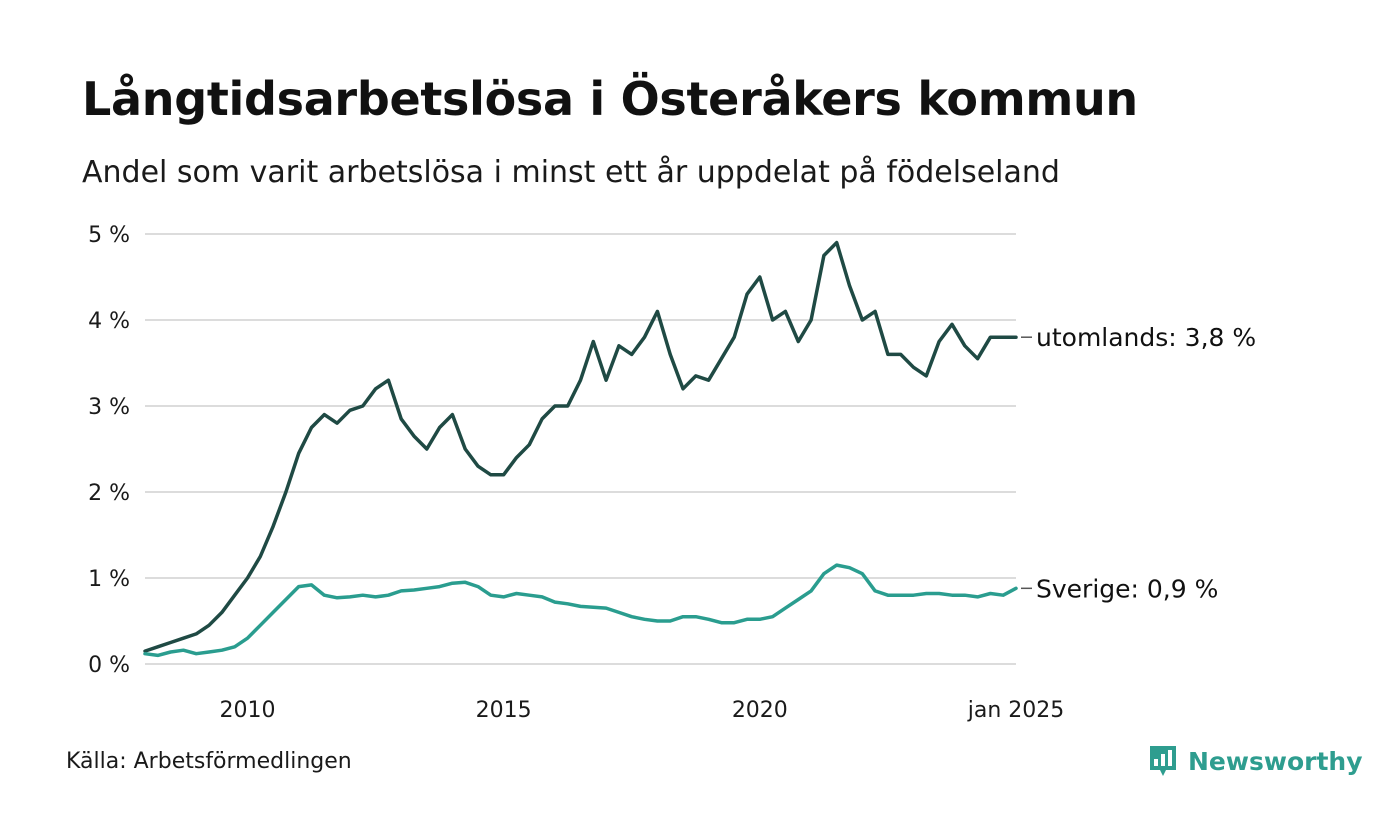 The image size is (1400, 840). Describe the element at coordinates (109, 579) in the screenshot. I see `y-tick-label: 1 %` at that location.